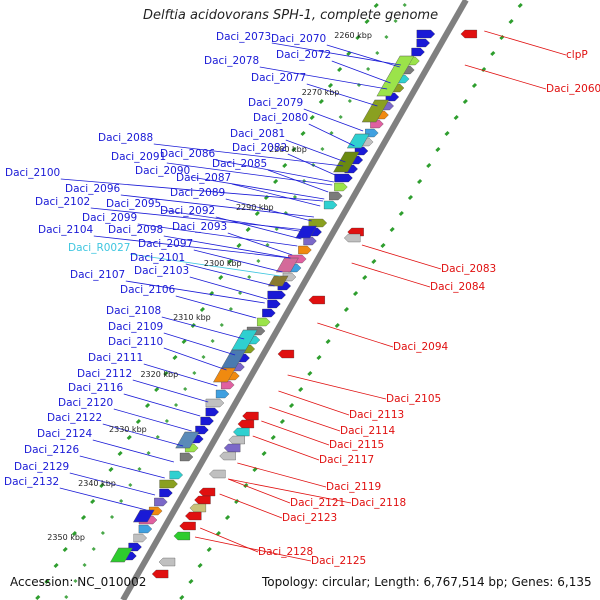 The height and width of the screenshot is (600, 600). What do you see at coordinates (128, 429) in the screenshot?
I see `kbp-tick-label: 2330 kbp` at bounding box center [128, 429].